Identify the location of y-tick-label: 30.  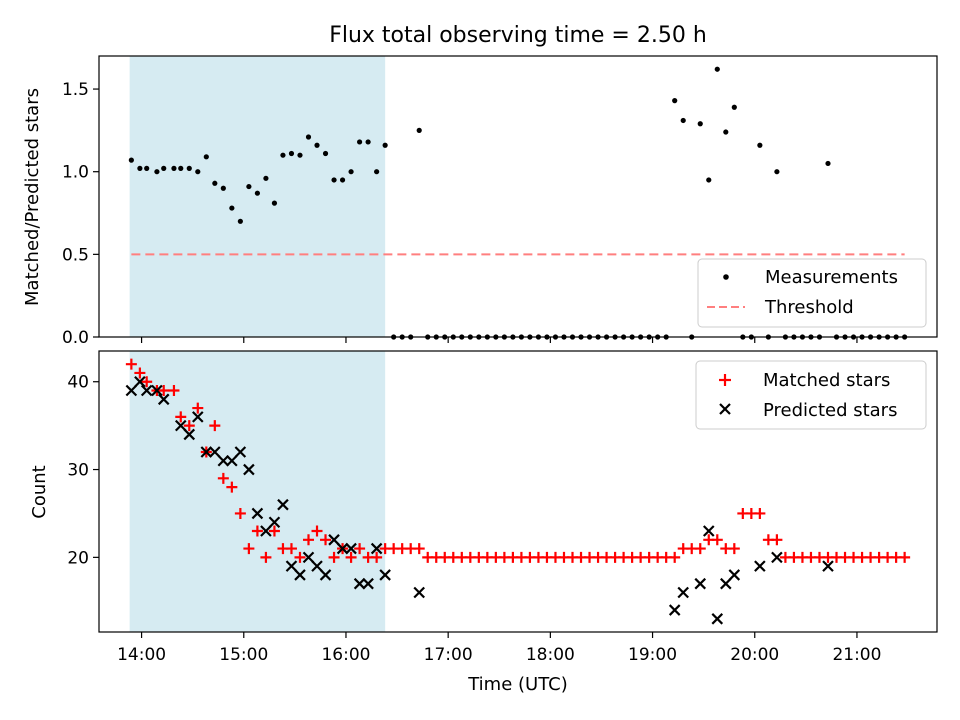
(78, 471).